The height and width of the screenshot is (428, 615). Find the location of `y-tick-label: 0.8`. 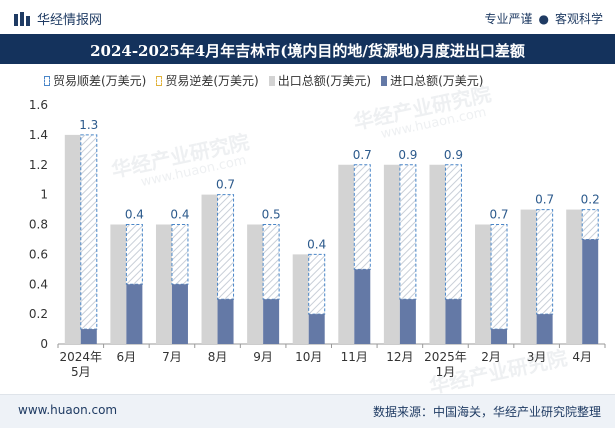

y-tick-label: 0.8 is located at coordinates (38, 225).